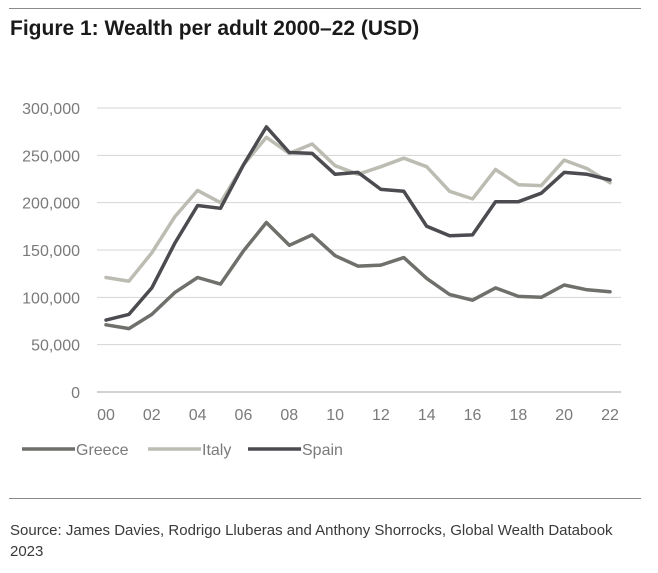 Image resolution: width=658 pixels, height=573 pixels. What do you see at coordinates (381, 415) in the screenshot?
I see `x-tick-label: 12` at bounding box center [381, 415].